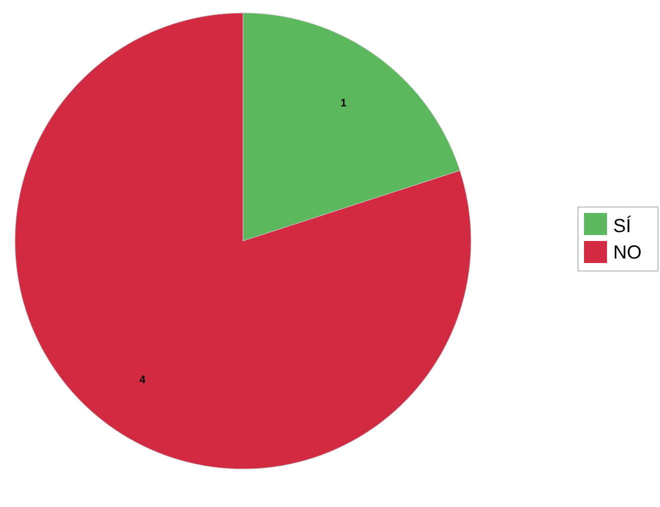 The height and width of the screenshot is (507, 660). I want to click on data-label: 1, so click(343, 102).